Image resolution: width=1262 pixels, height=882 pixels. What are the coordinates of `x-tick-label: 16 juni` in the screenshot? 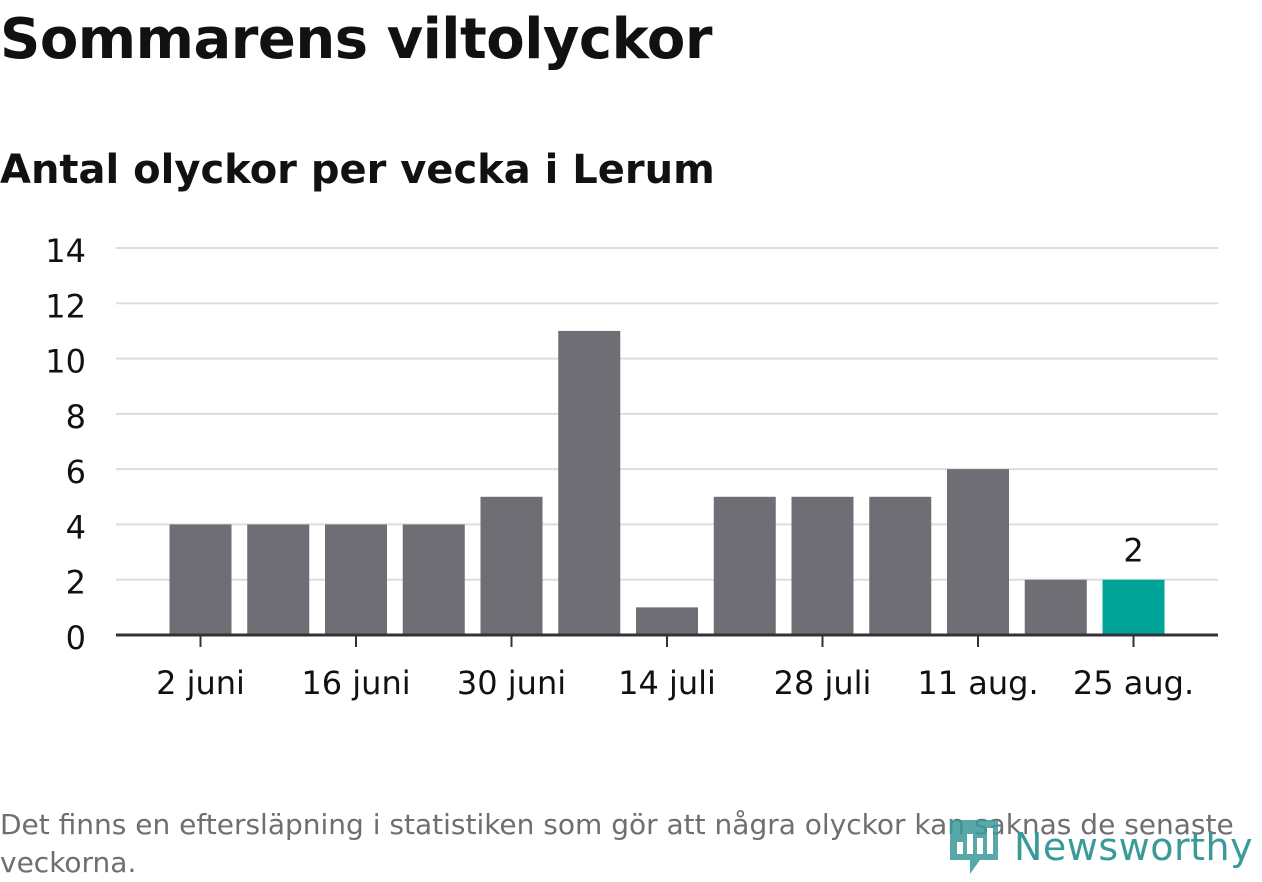 It's located at (355, 683).